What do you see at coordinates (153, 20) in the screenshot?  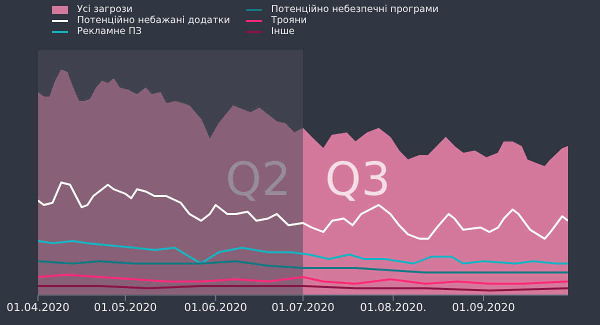 I see `legend-label: Потенційно небажані додатки` at bounding box center [153, 20].